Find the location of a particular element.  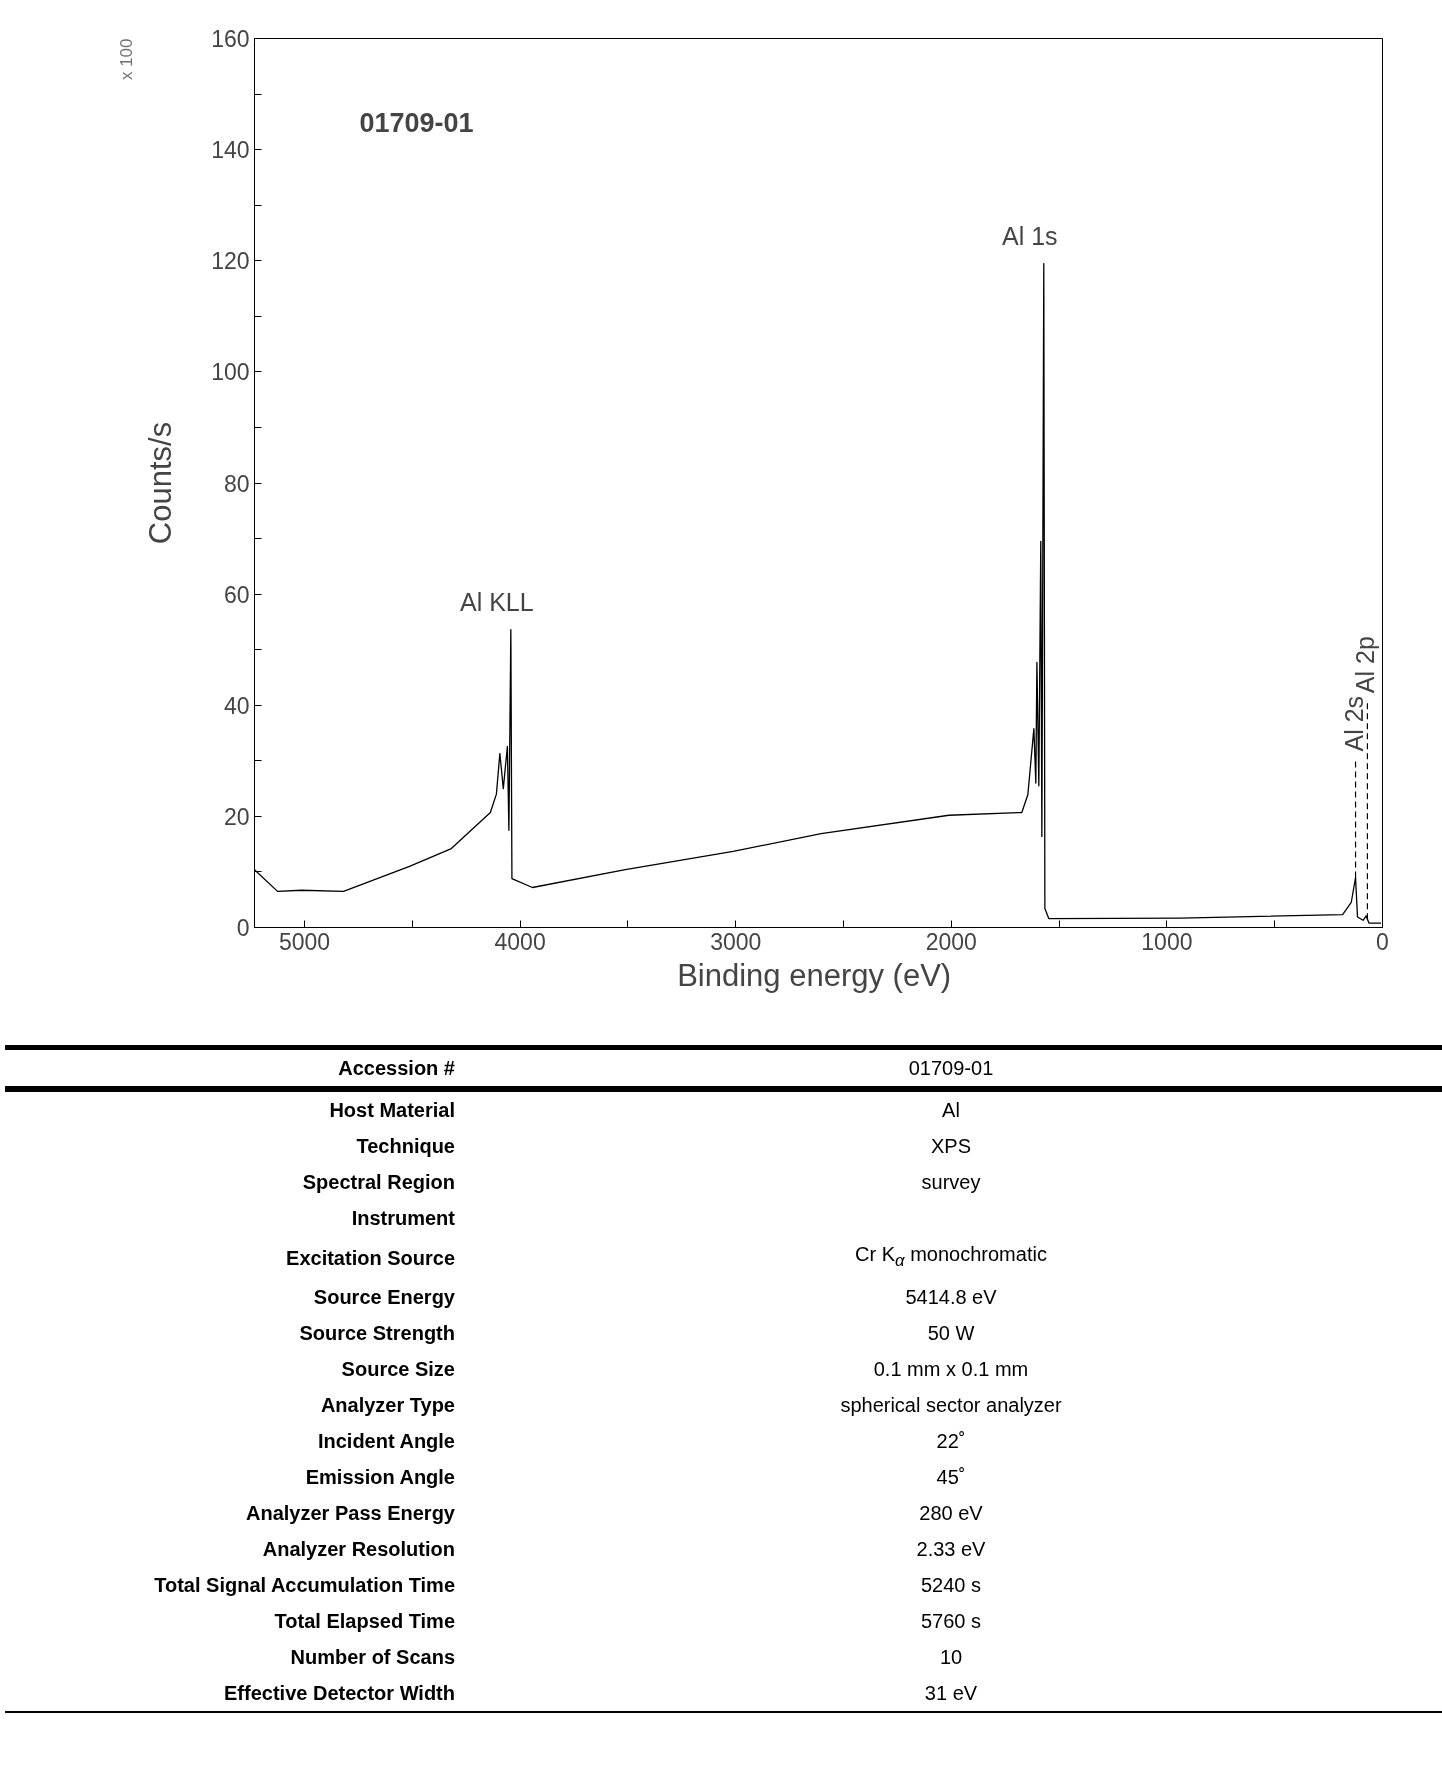

x-tick-label: 0 is located at coordinates (1382, 941).